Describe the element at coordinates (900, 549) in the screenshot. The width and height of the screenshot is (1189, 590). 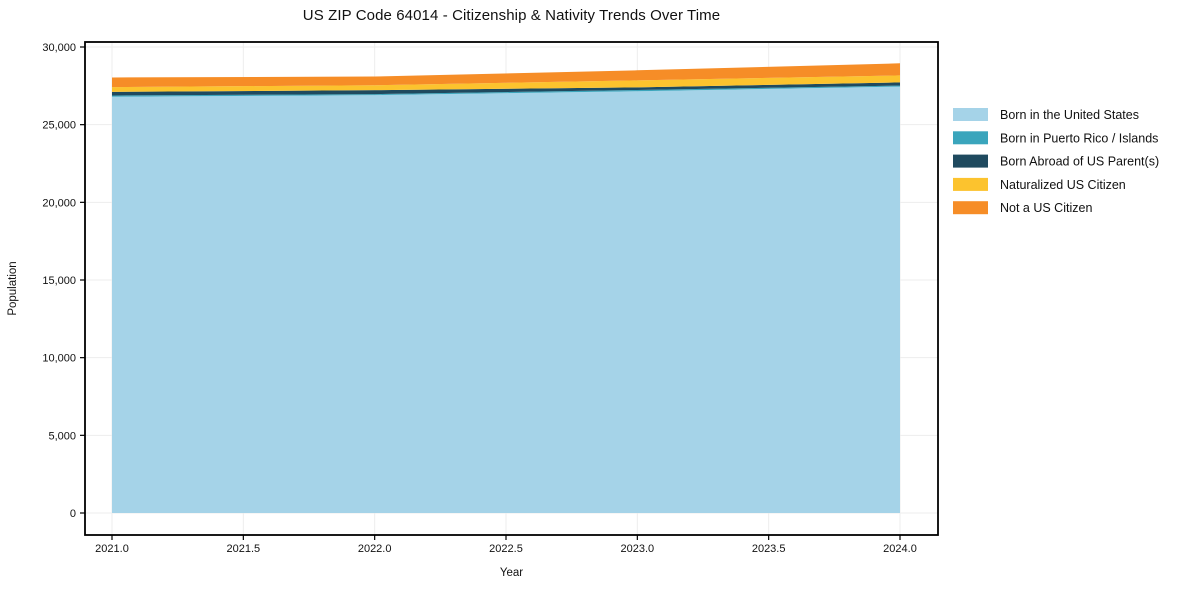
I see `x-tick-label: 2024.0` at that location.